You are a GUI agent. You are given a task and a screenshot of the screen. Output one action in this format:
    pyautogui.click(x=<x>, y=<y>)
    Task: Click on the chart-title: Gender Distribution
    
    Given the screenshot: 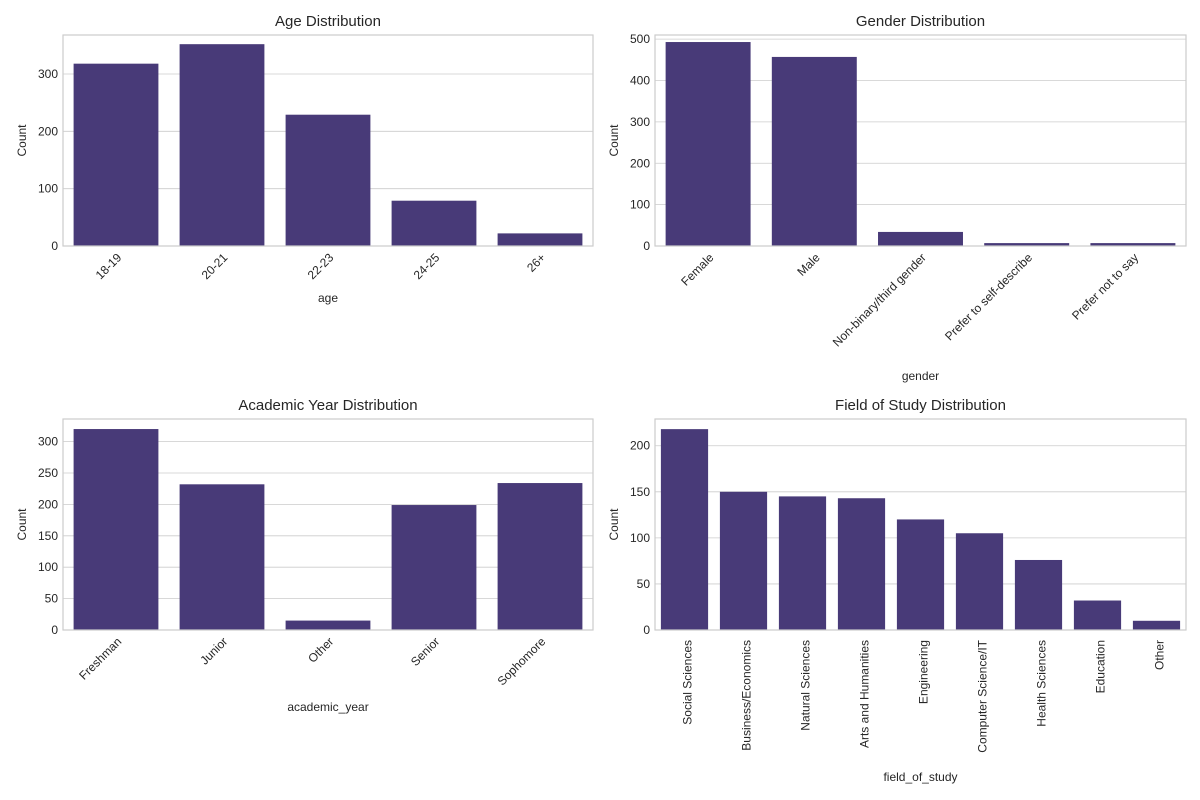 What is the action you would take?
    pyautogui.click(x=920, y=21)
    